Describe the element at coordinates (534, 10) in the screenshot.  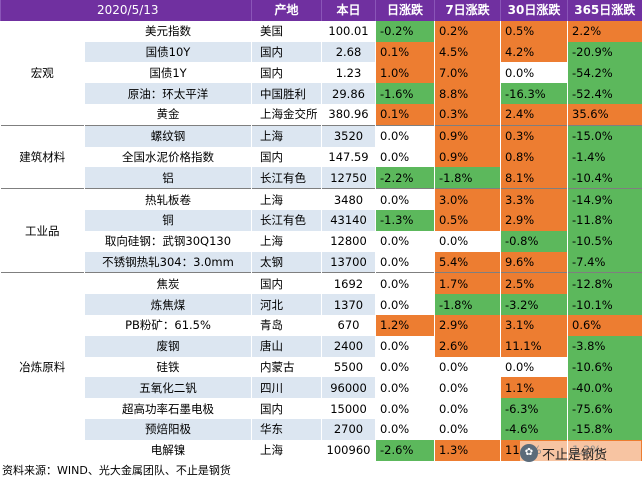
I see `month-change-header: 30日涨跌` at that location.